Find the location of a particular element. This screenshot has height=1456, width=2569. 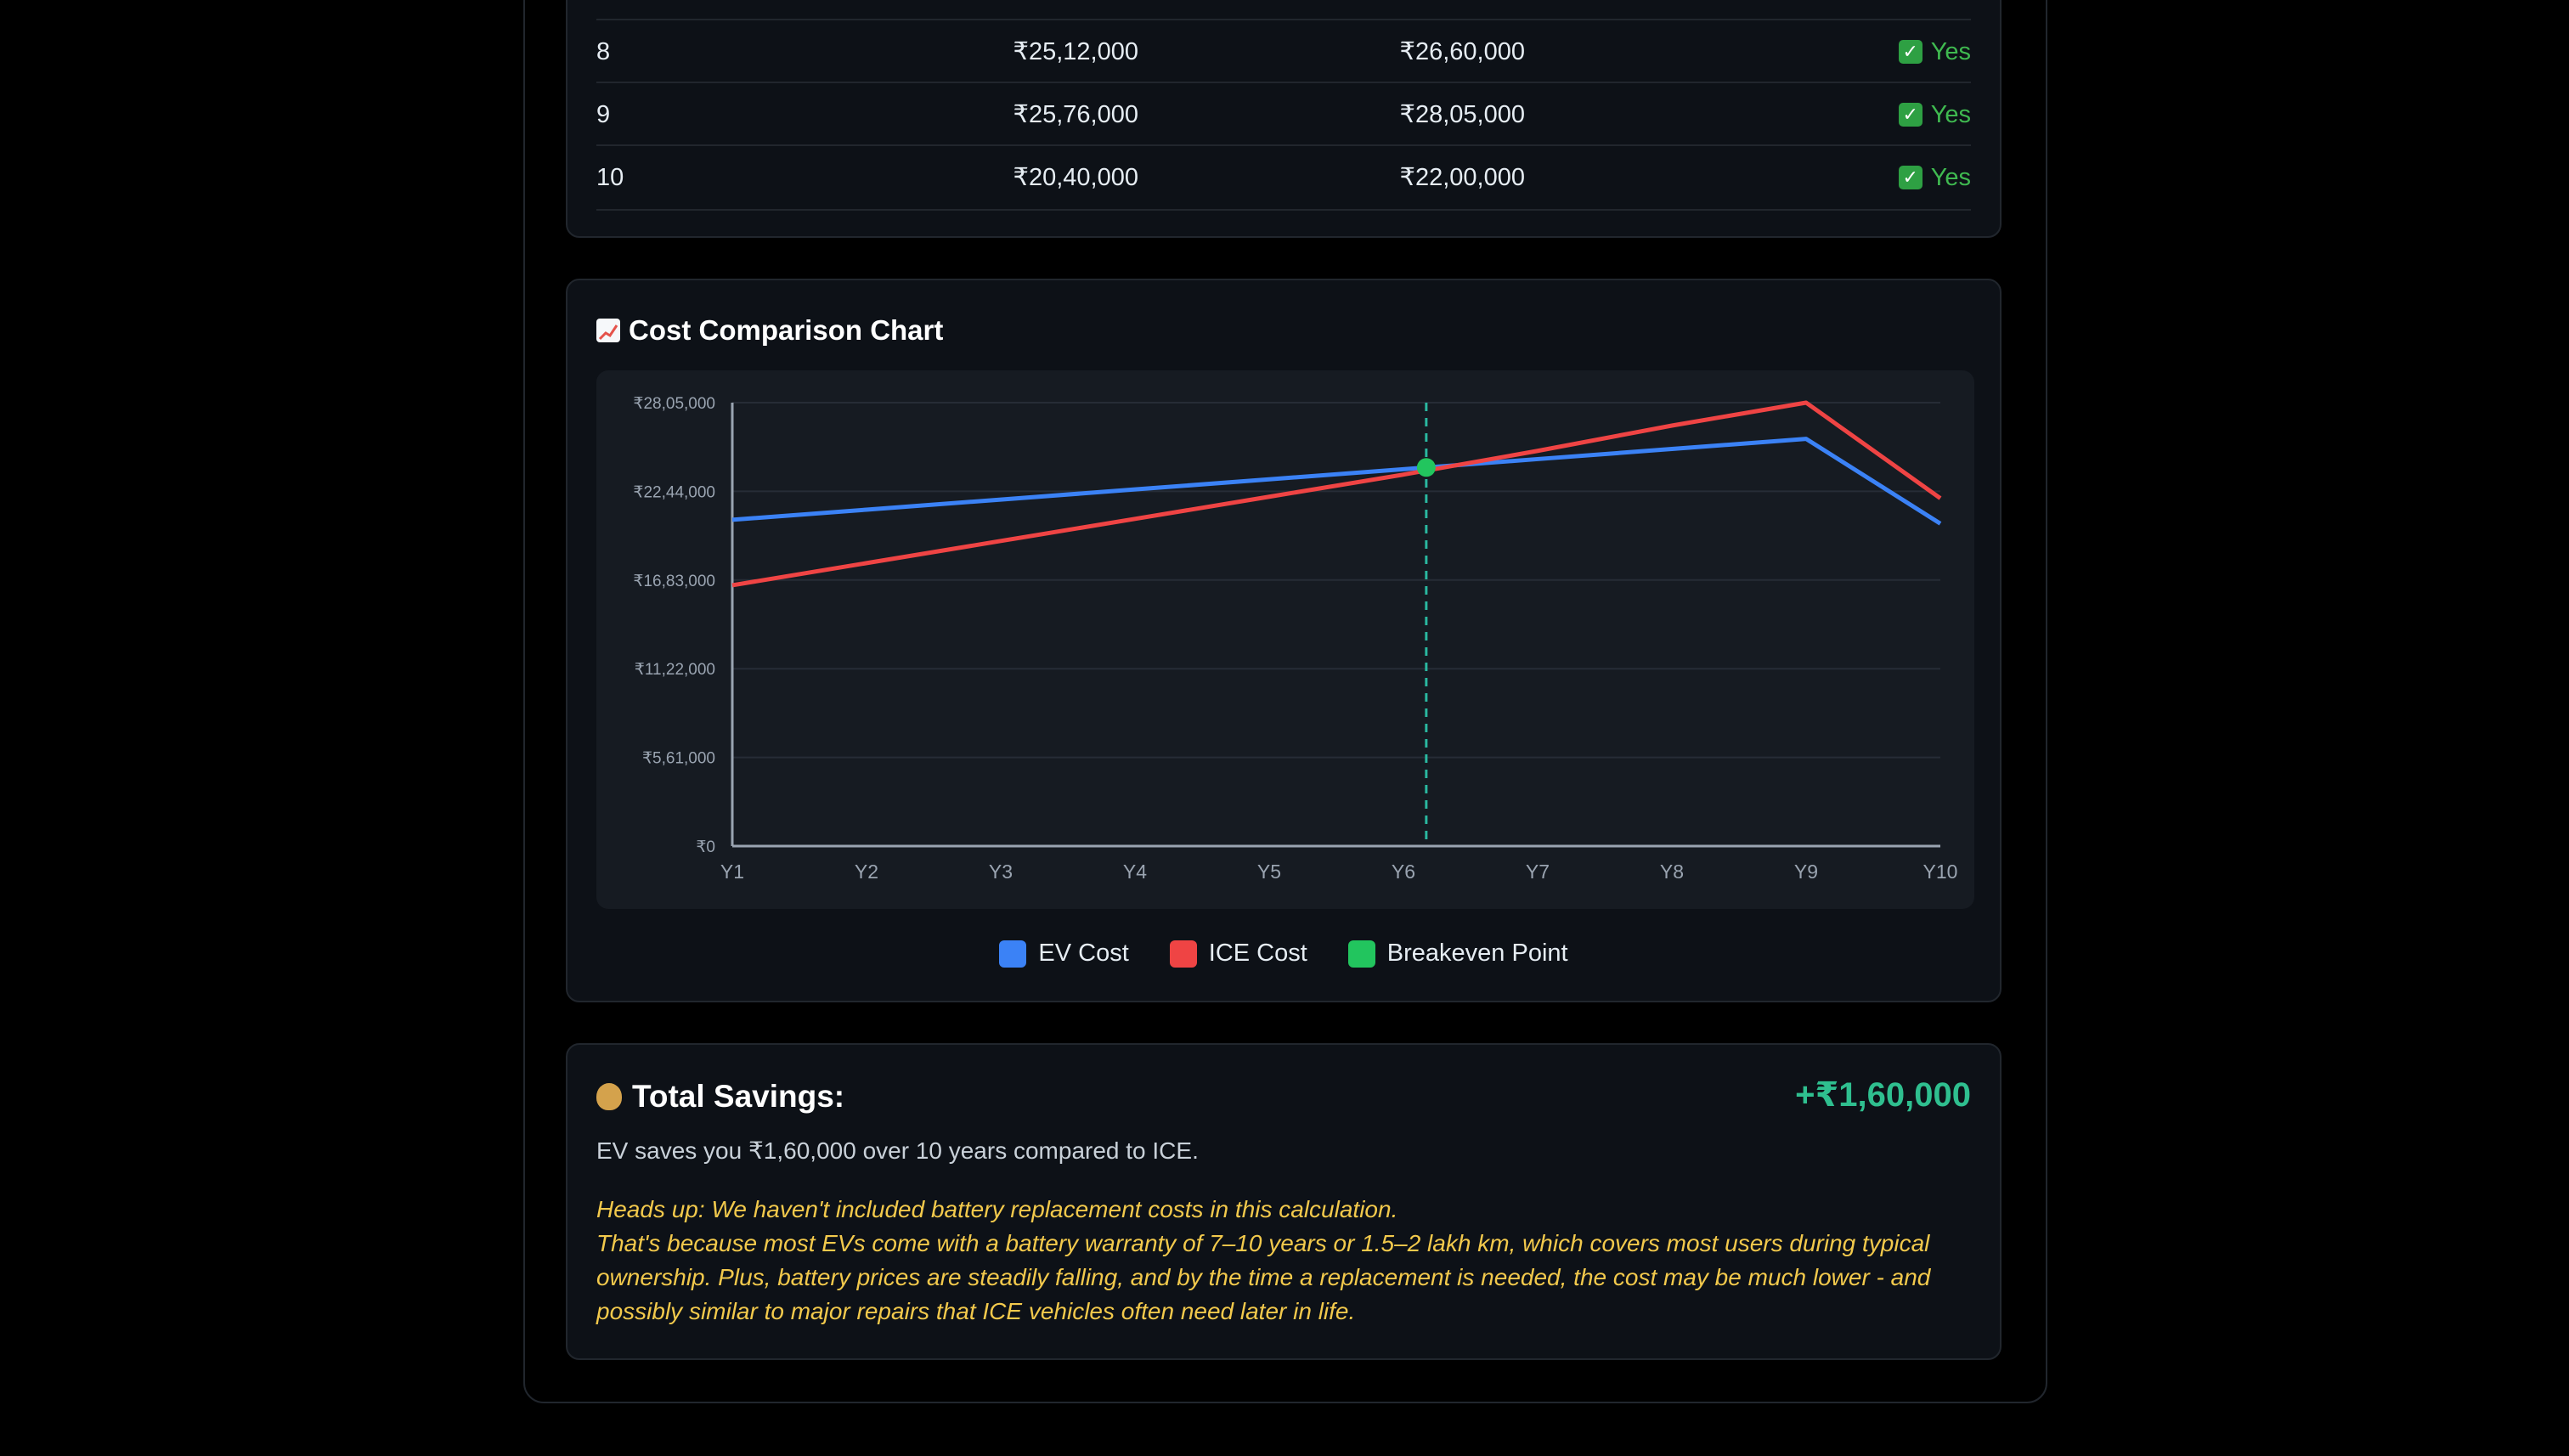

ice-cost-cell: ₹26,60,000 is located at coordinates (1462, 52).